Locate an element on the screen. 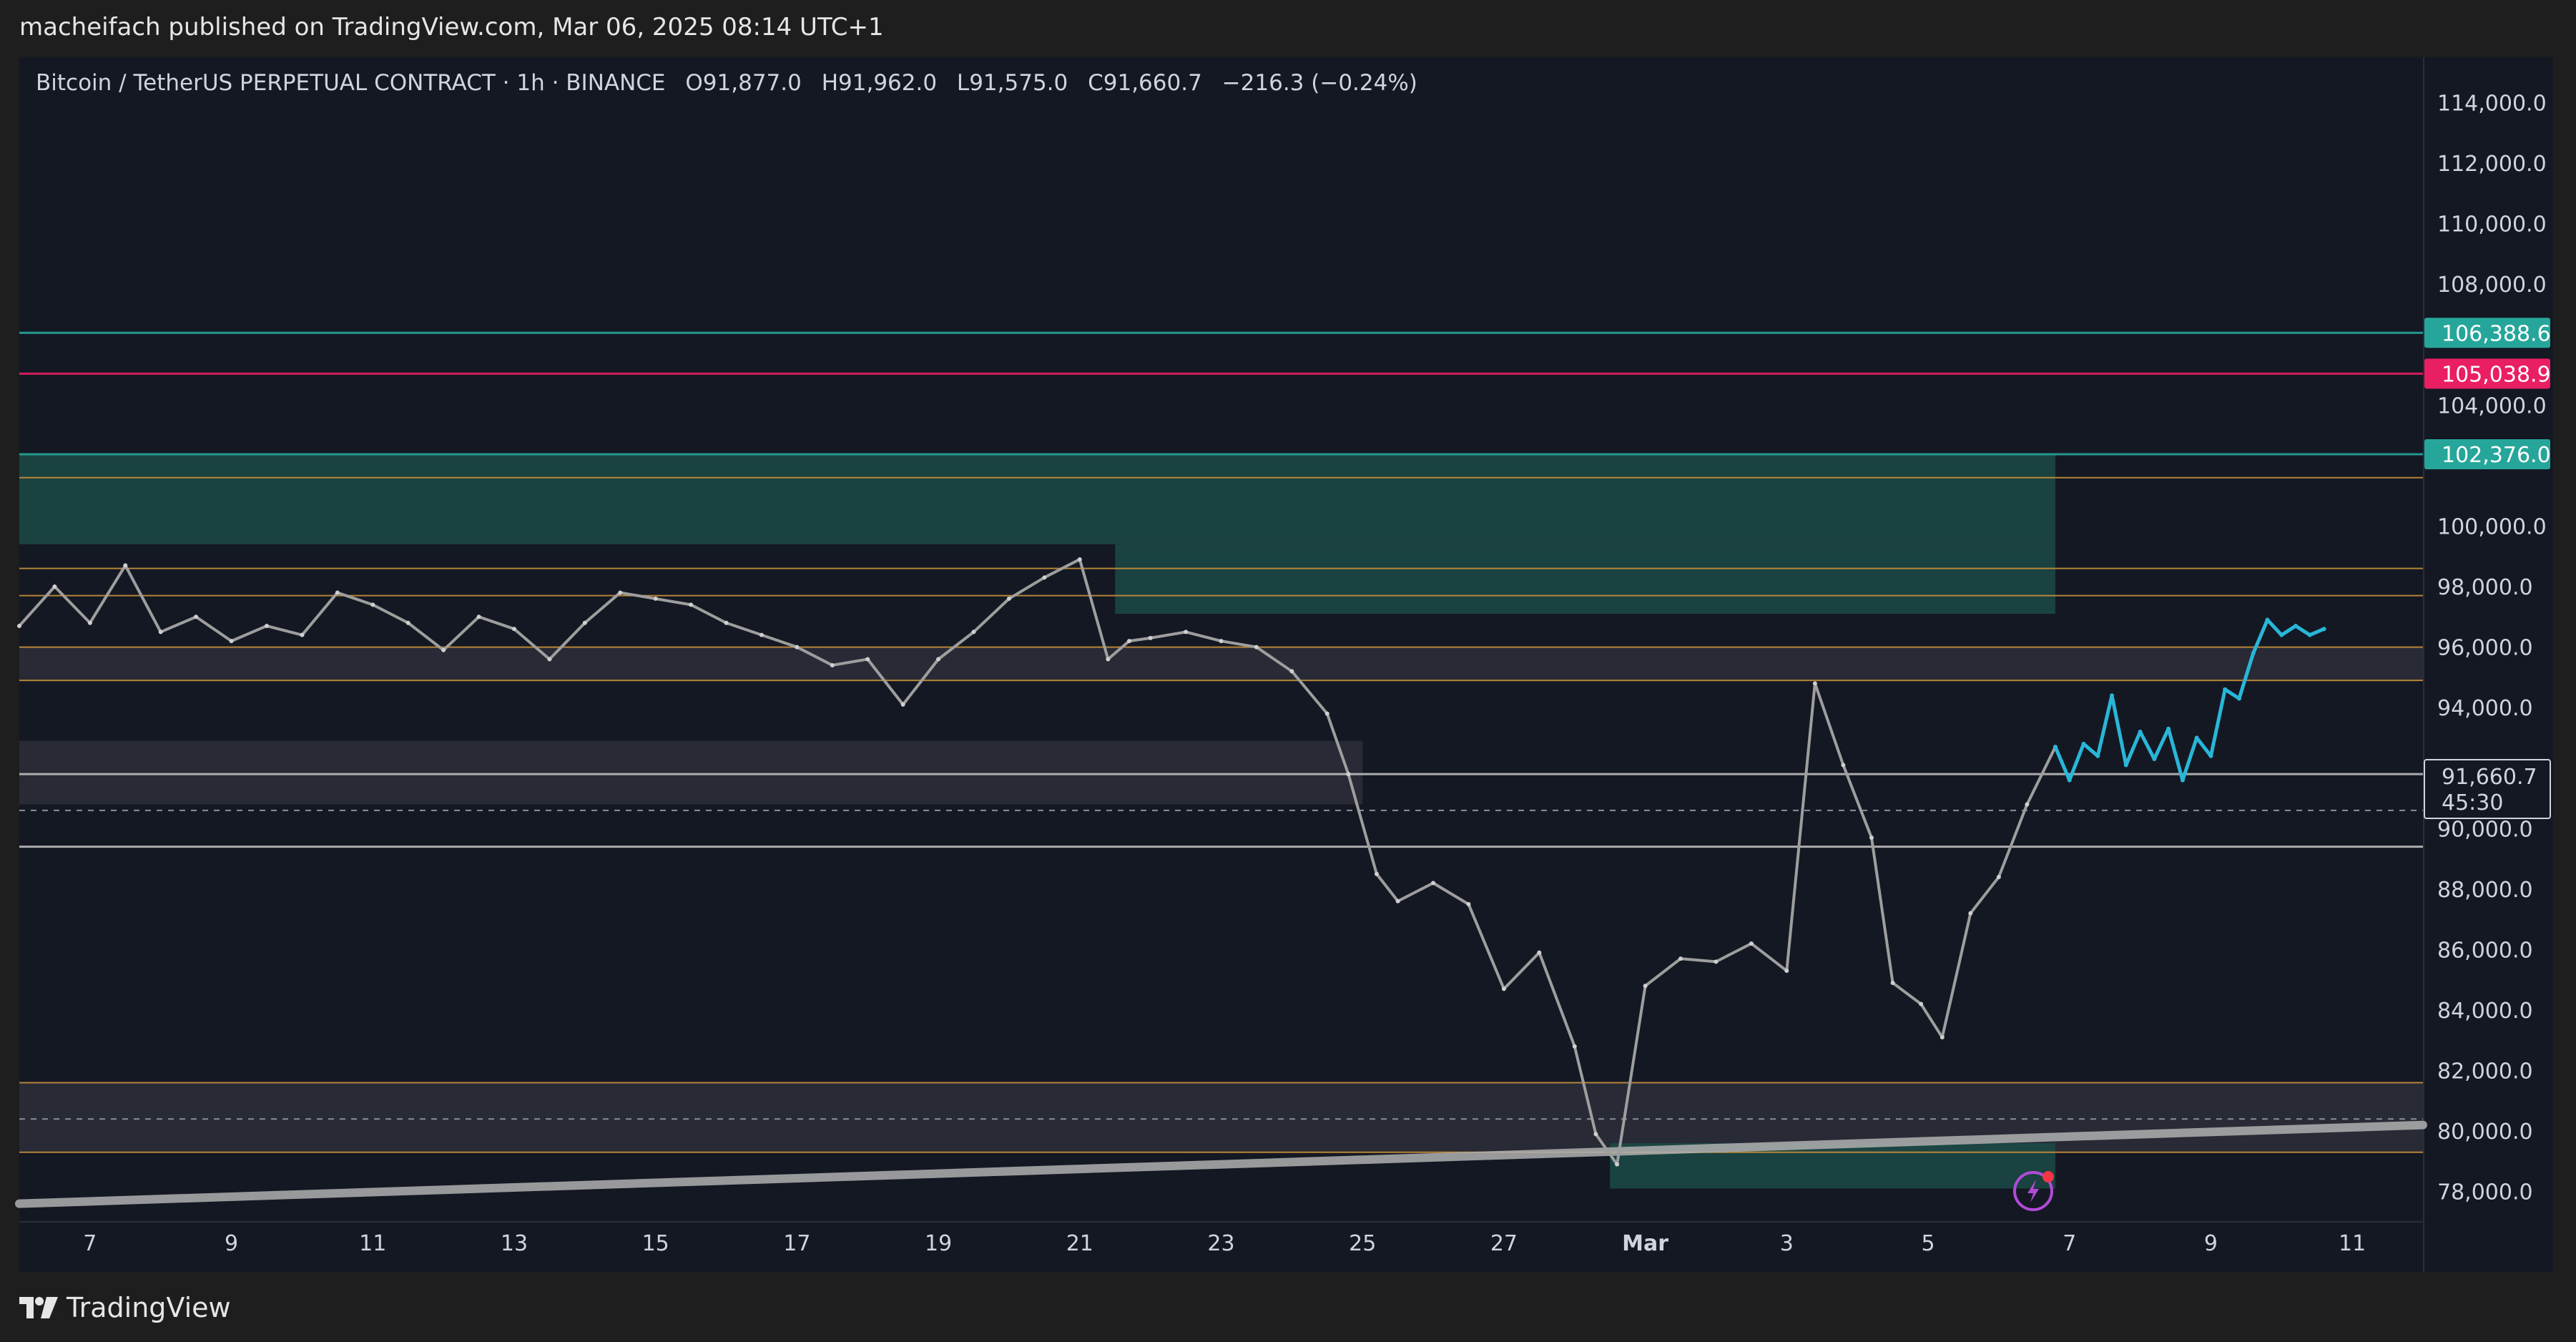 This screenshot has width=2576, height=1342. price-badge-label: 102,376.0 is located at coordinates (2496, 455).